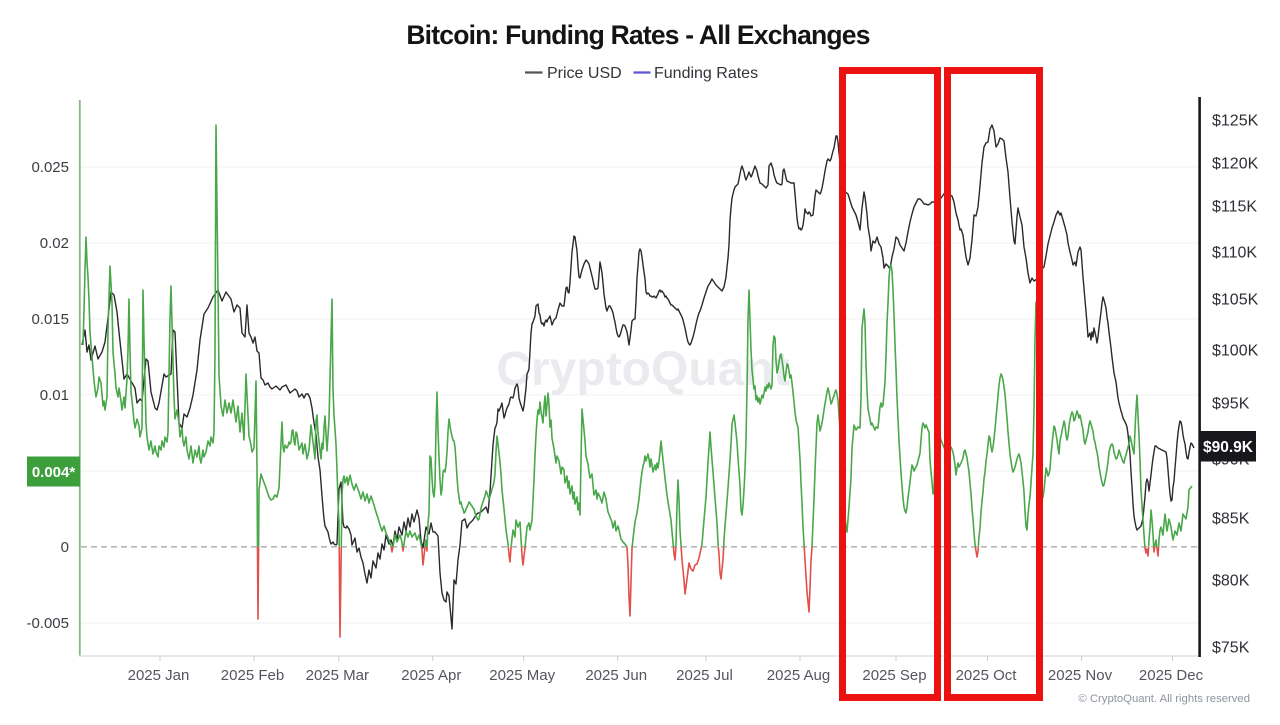 Image resolution: width=1280 pixels, height=725 pixels. What do you see at coordinates (1231, 519) in the screenshot?
I see `svg-text: $85K` at bounding box center [1231, 519].